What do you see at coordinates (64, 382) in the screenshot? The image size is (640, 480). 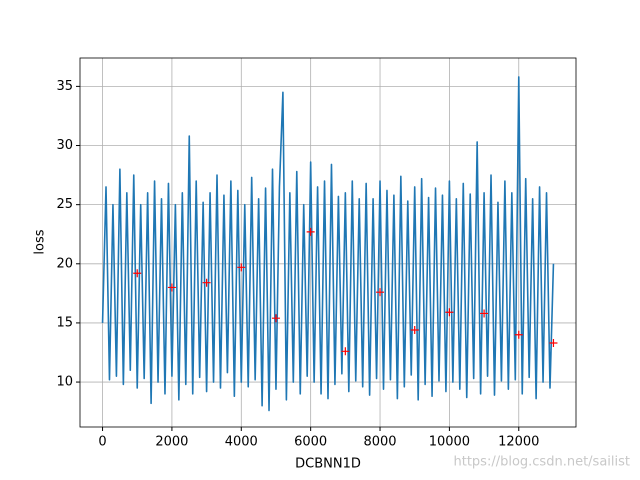 I see `y-tick-label: 10` at bounding box center [64, 382].